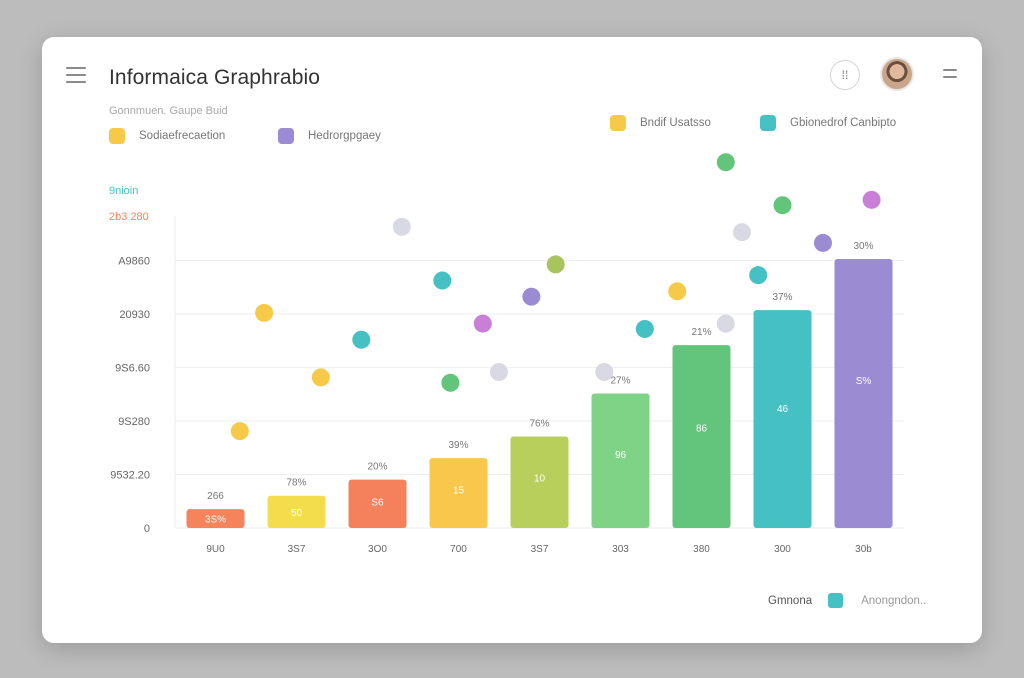 The width and height of the screenshot is (1024, 678). I want to click on bar-inner-label: S6, so click(377, 502).